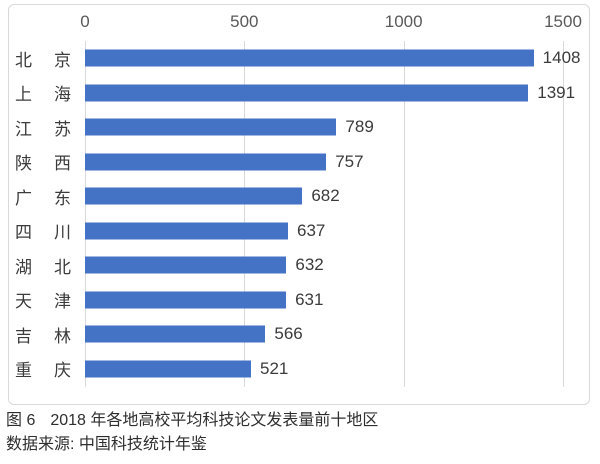  What do you see at coordinates (62, 60) in the screenshot?
I see `category-label-char: 京` at bounding box center [62, 60].